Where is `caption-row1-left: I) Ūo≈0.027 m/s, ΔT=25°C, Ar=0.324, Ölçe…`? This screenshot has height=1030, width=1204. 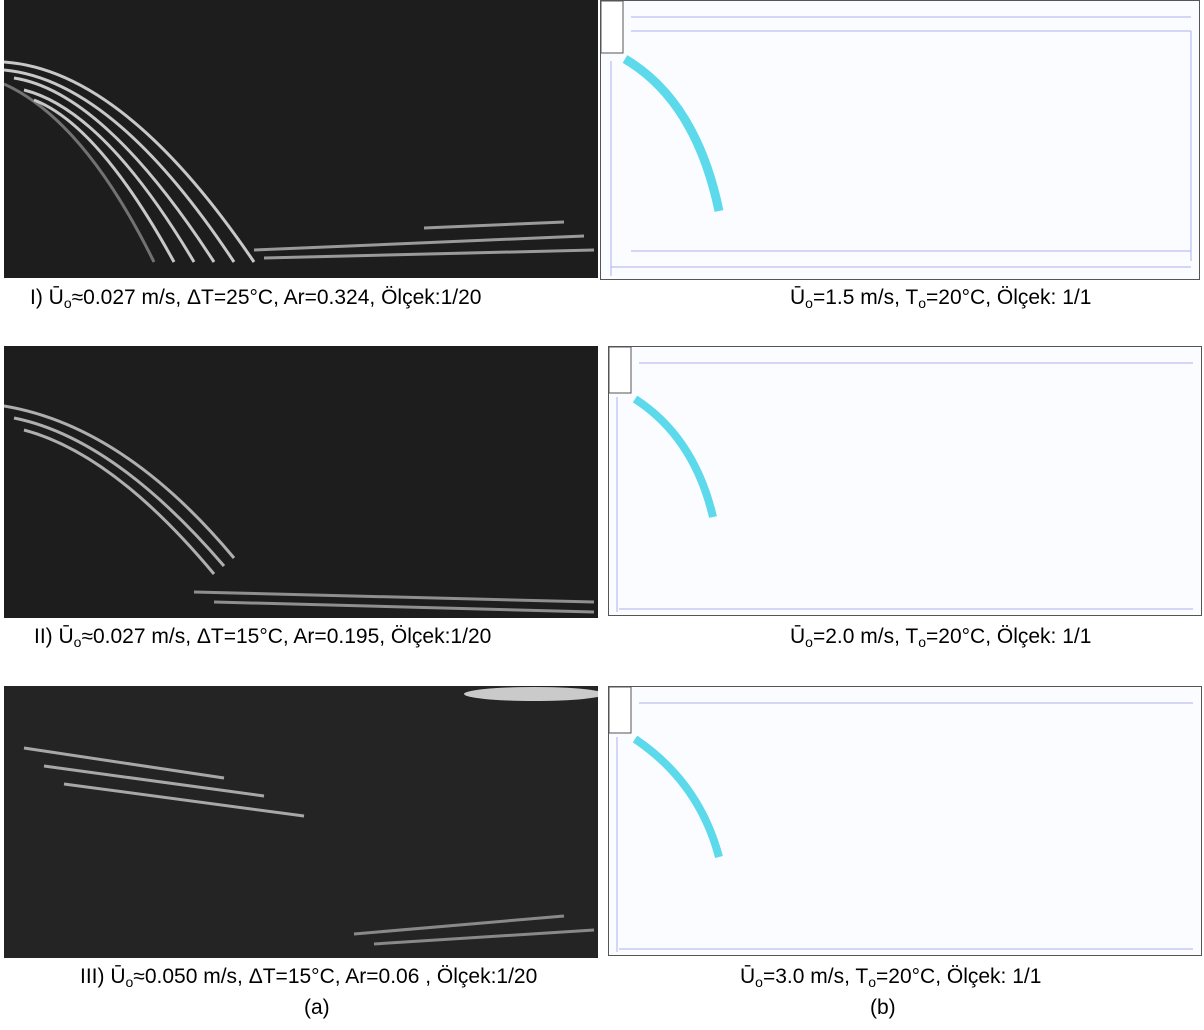
caption-row1-left: I) Ūo≈0.027 m/s, ΔT=25°C, Ar=0.324, Ölçe… is located at coordinates (256, 298).